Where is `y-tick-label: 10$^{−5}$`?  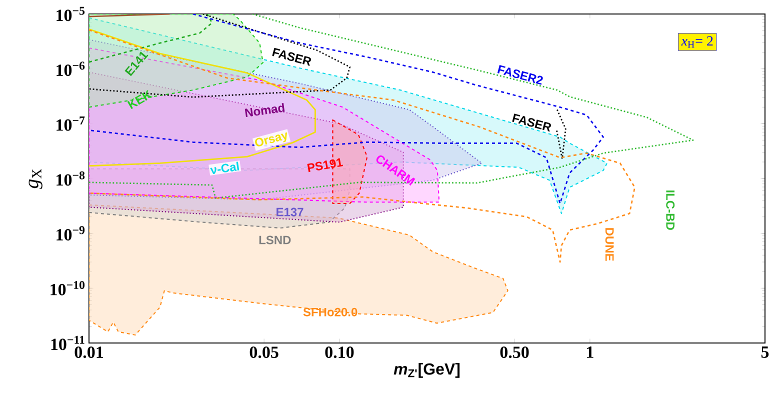 y-tick-label: 10$^{−5}$ is located at coordinates (70, 14).